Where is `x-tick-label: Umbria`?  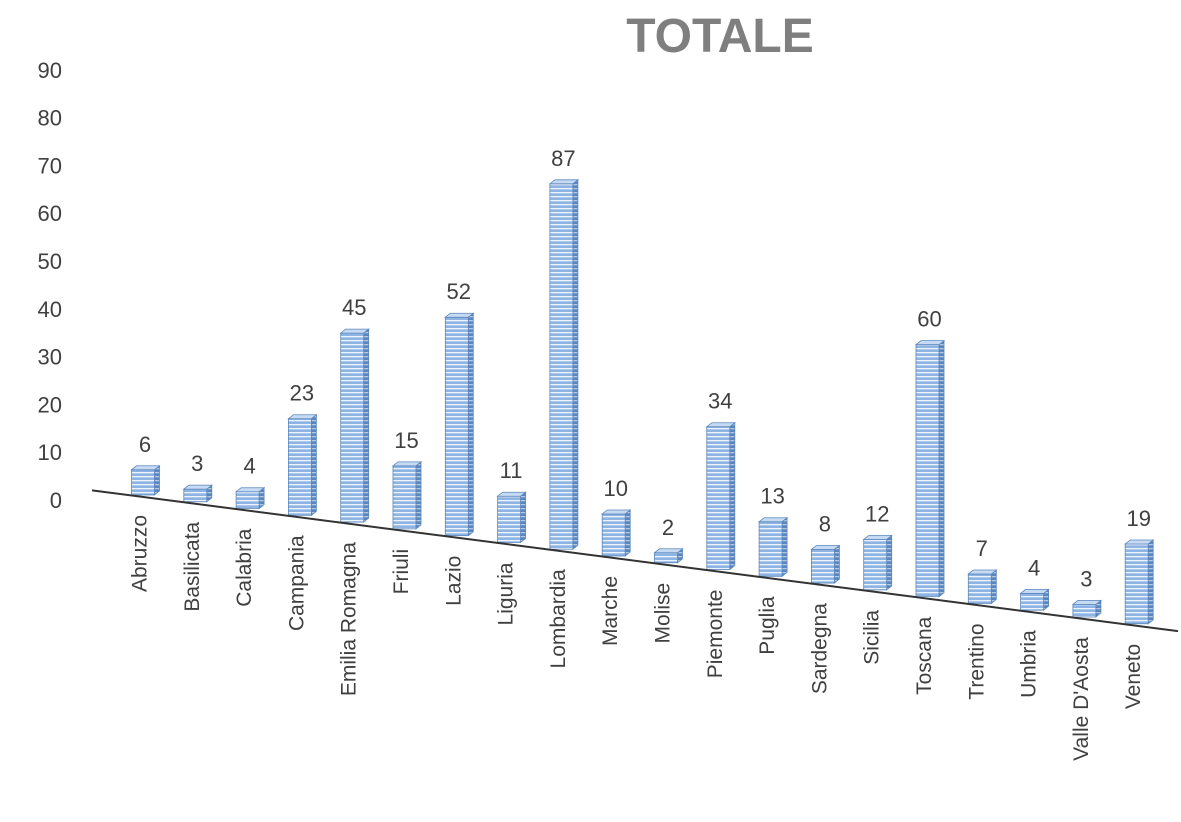
x-tick-label: Umbria is located at coordinates (1029, 664).